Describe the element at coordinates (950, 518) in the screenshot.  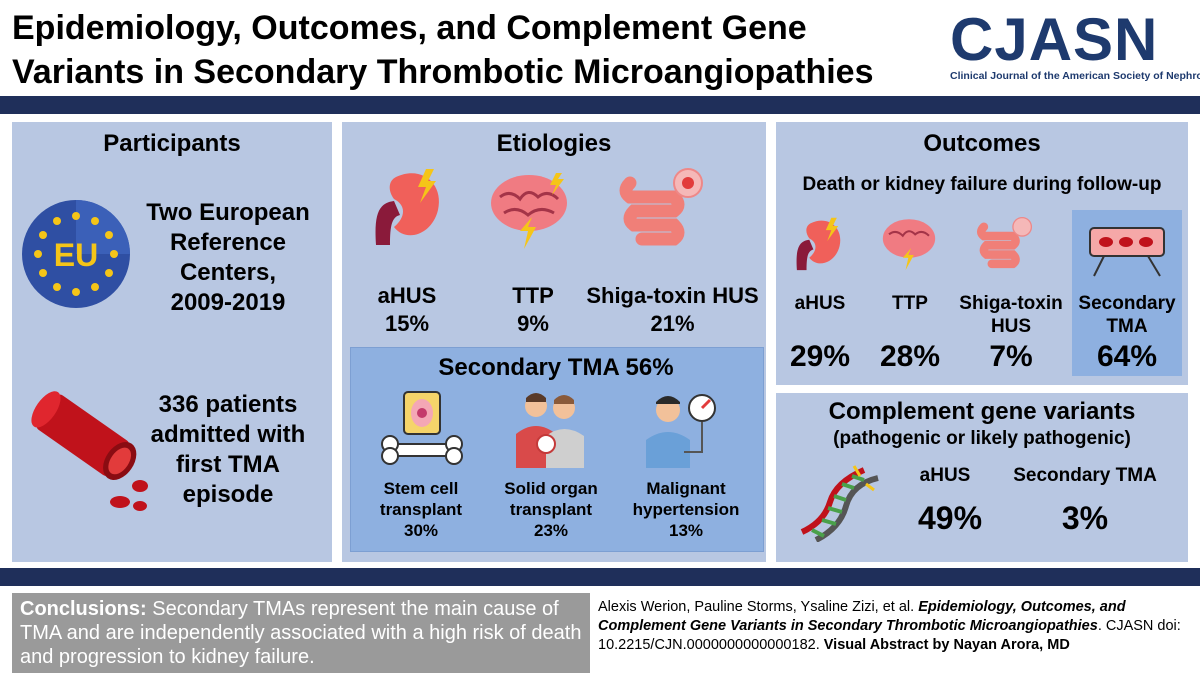
I see `complement-ahus-percent: 49%` at that location.